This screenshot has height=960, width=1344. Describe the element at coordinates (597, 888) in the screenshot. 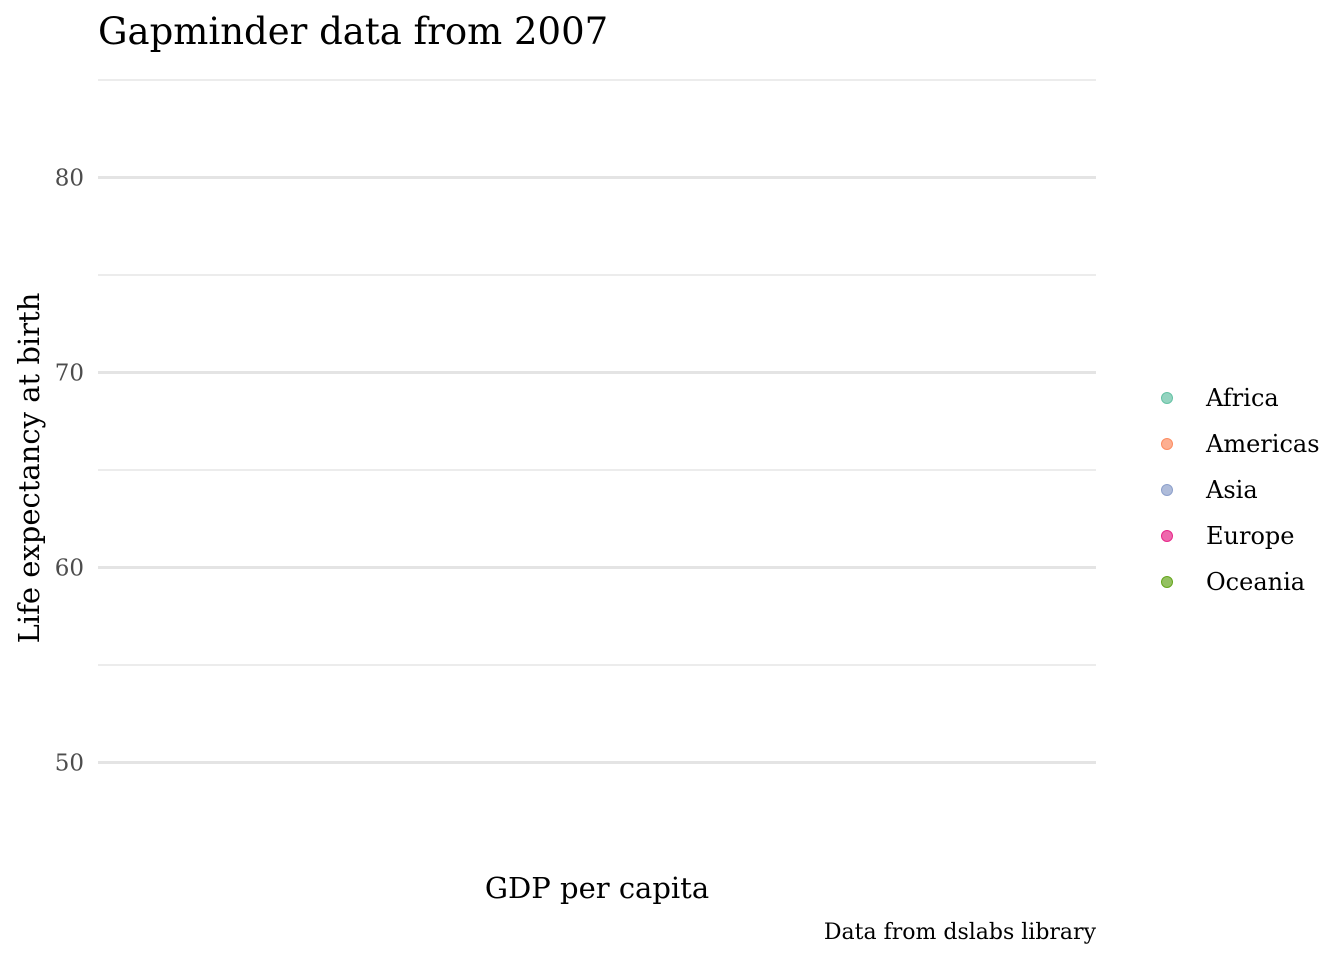

I see `x-axis-label: GDP per capita` at that location.